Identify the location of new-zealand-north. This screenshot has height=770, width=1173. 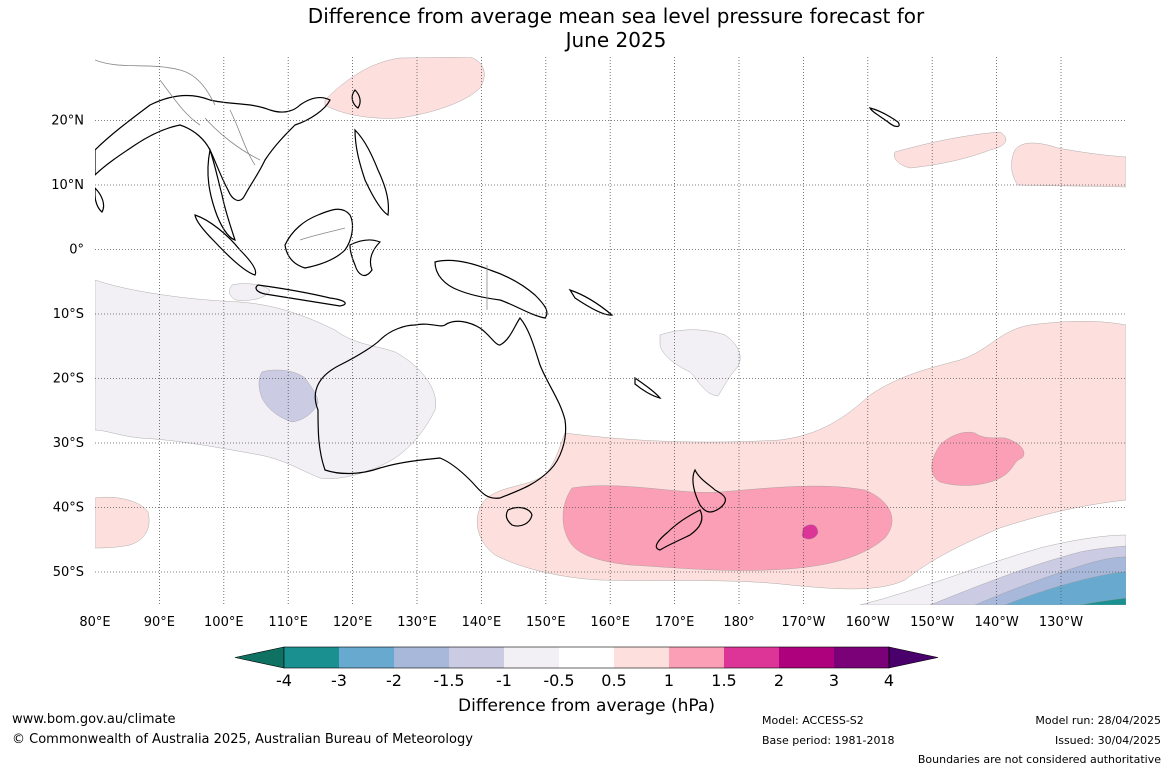
(709, 490).